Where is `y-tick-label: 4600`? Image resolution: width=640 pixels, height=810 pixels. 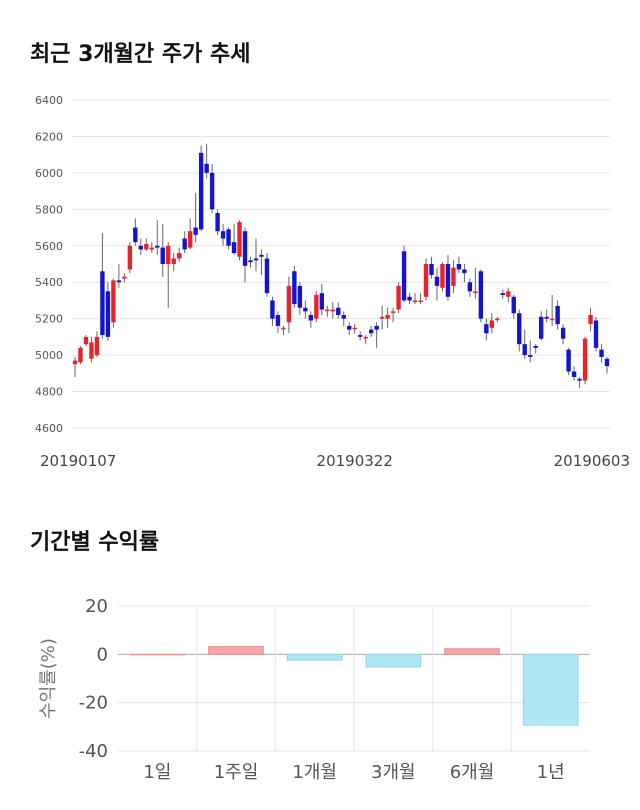 y-tick-label: 4600 is located at coordinates (49, 428).